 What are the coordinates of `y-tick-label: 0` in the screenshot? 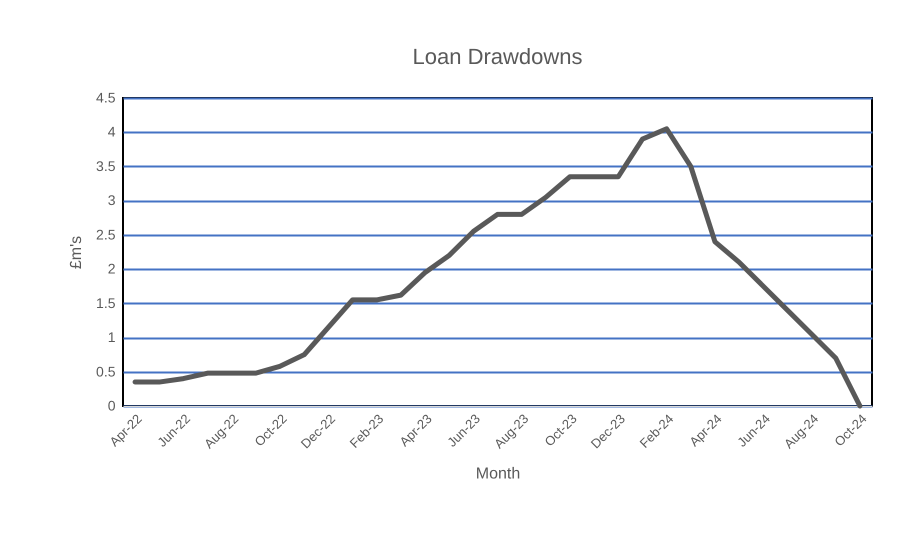 It's located at (112, 406).